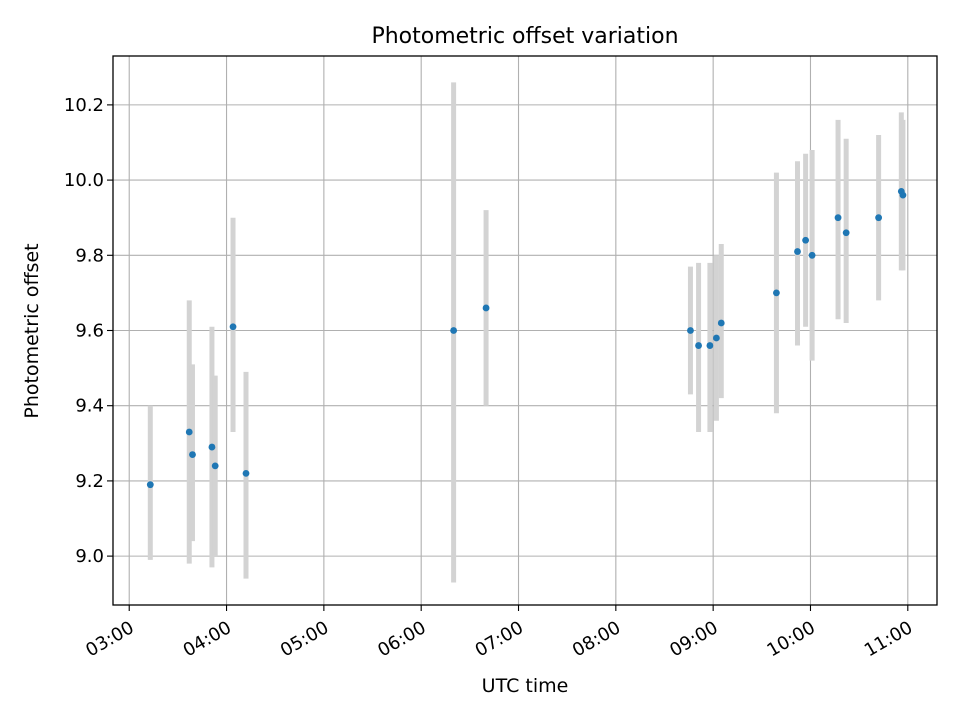 This screenshot has width=960, height=720. What do you see at coordinates (525, 686) in the screenshot?
I see `x-axis-label: UTC time` at bounding box center [525, 686].